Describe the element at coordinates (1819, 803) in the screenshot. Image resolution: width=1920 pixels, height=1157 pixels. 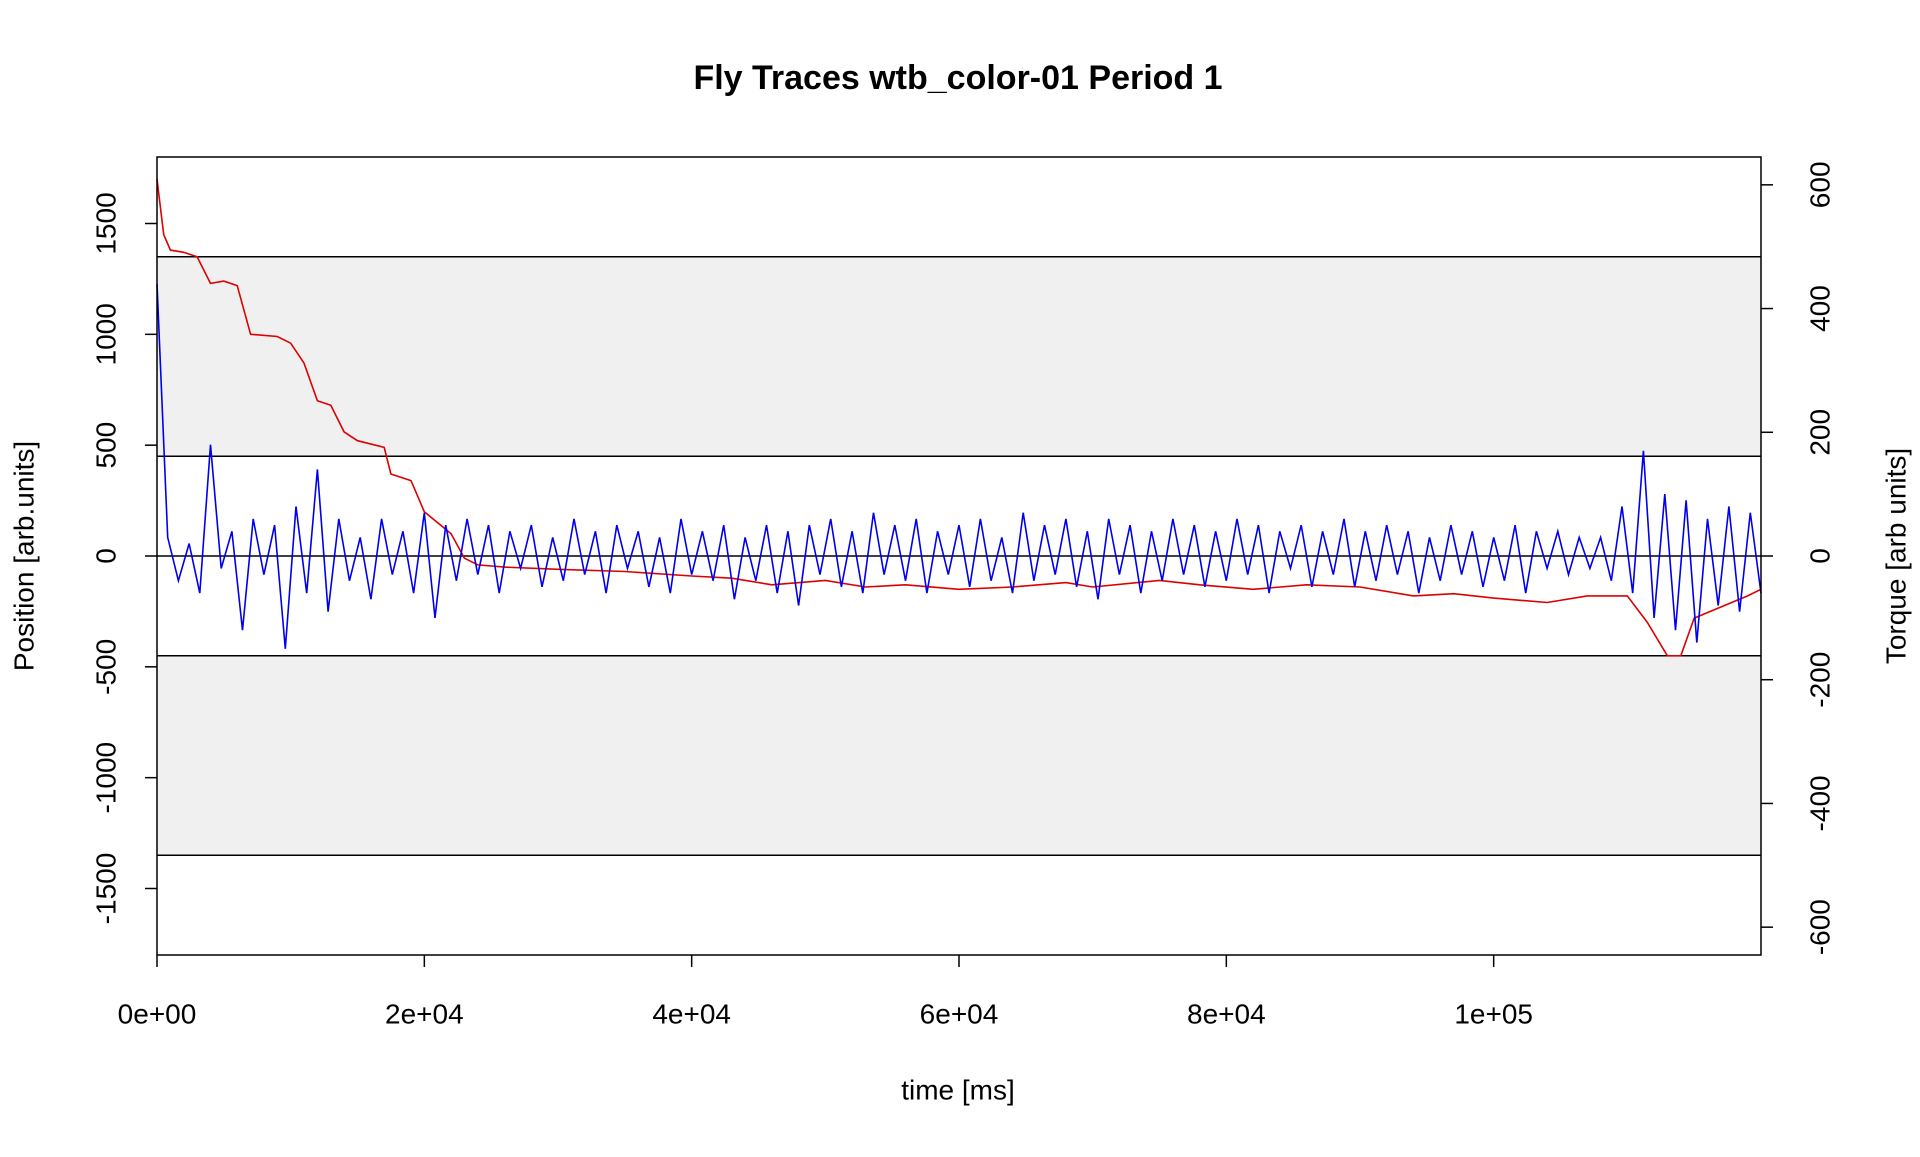
I see `y2-tick-label: -400` at that location.